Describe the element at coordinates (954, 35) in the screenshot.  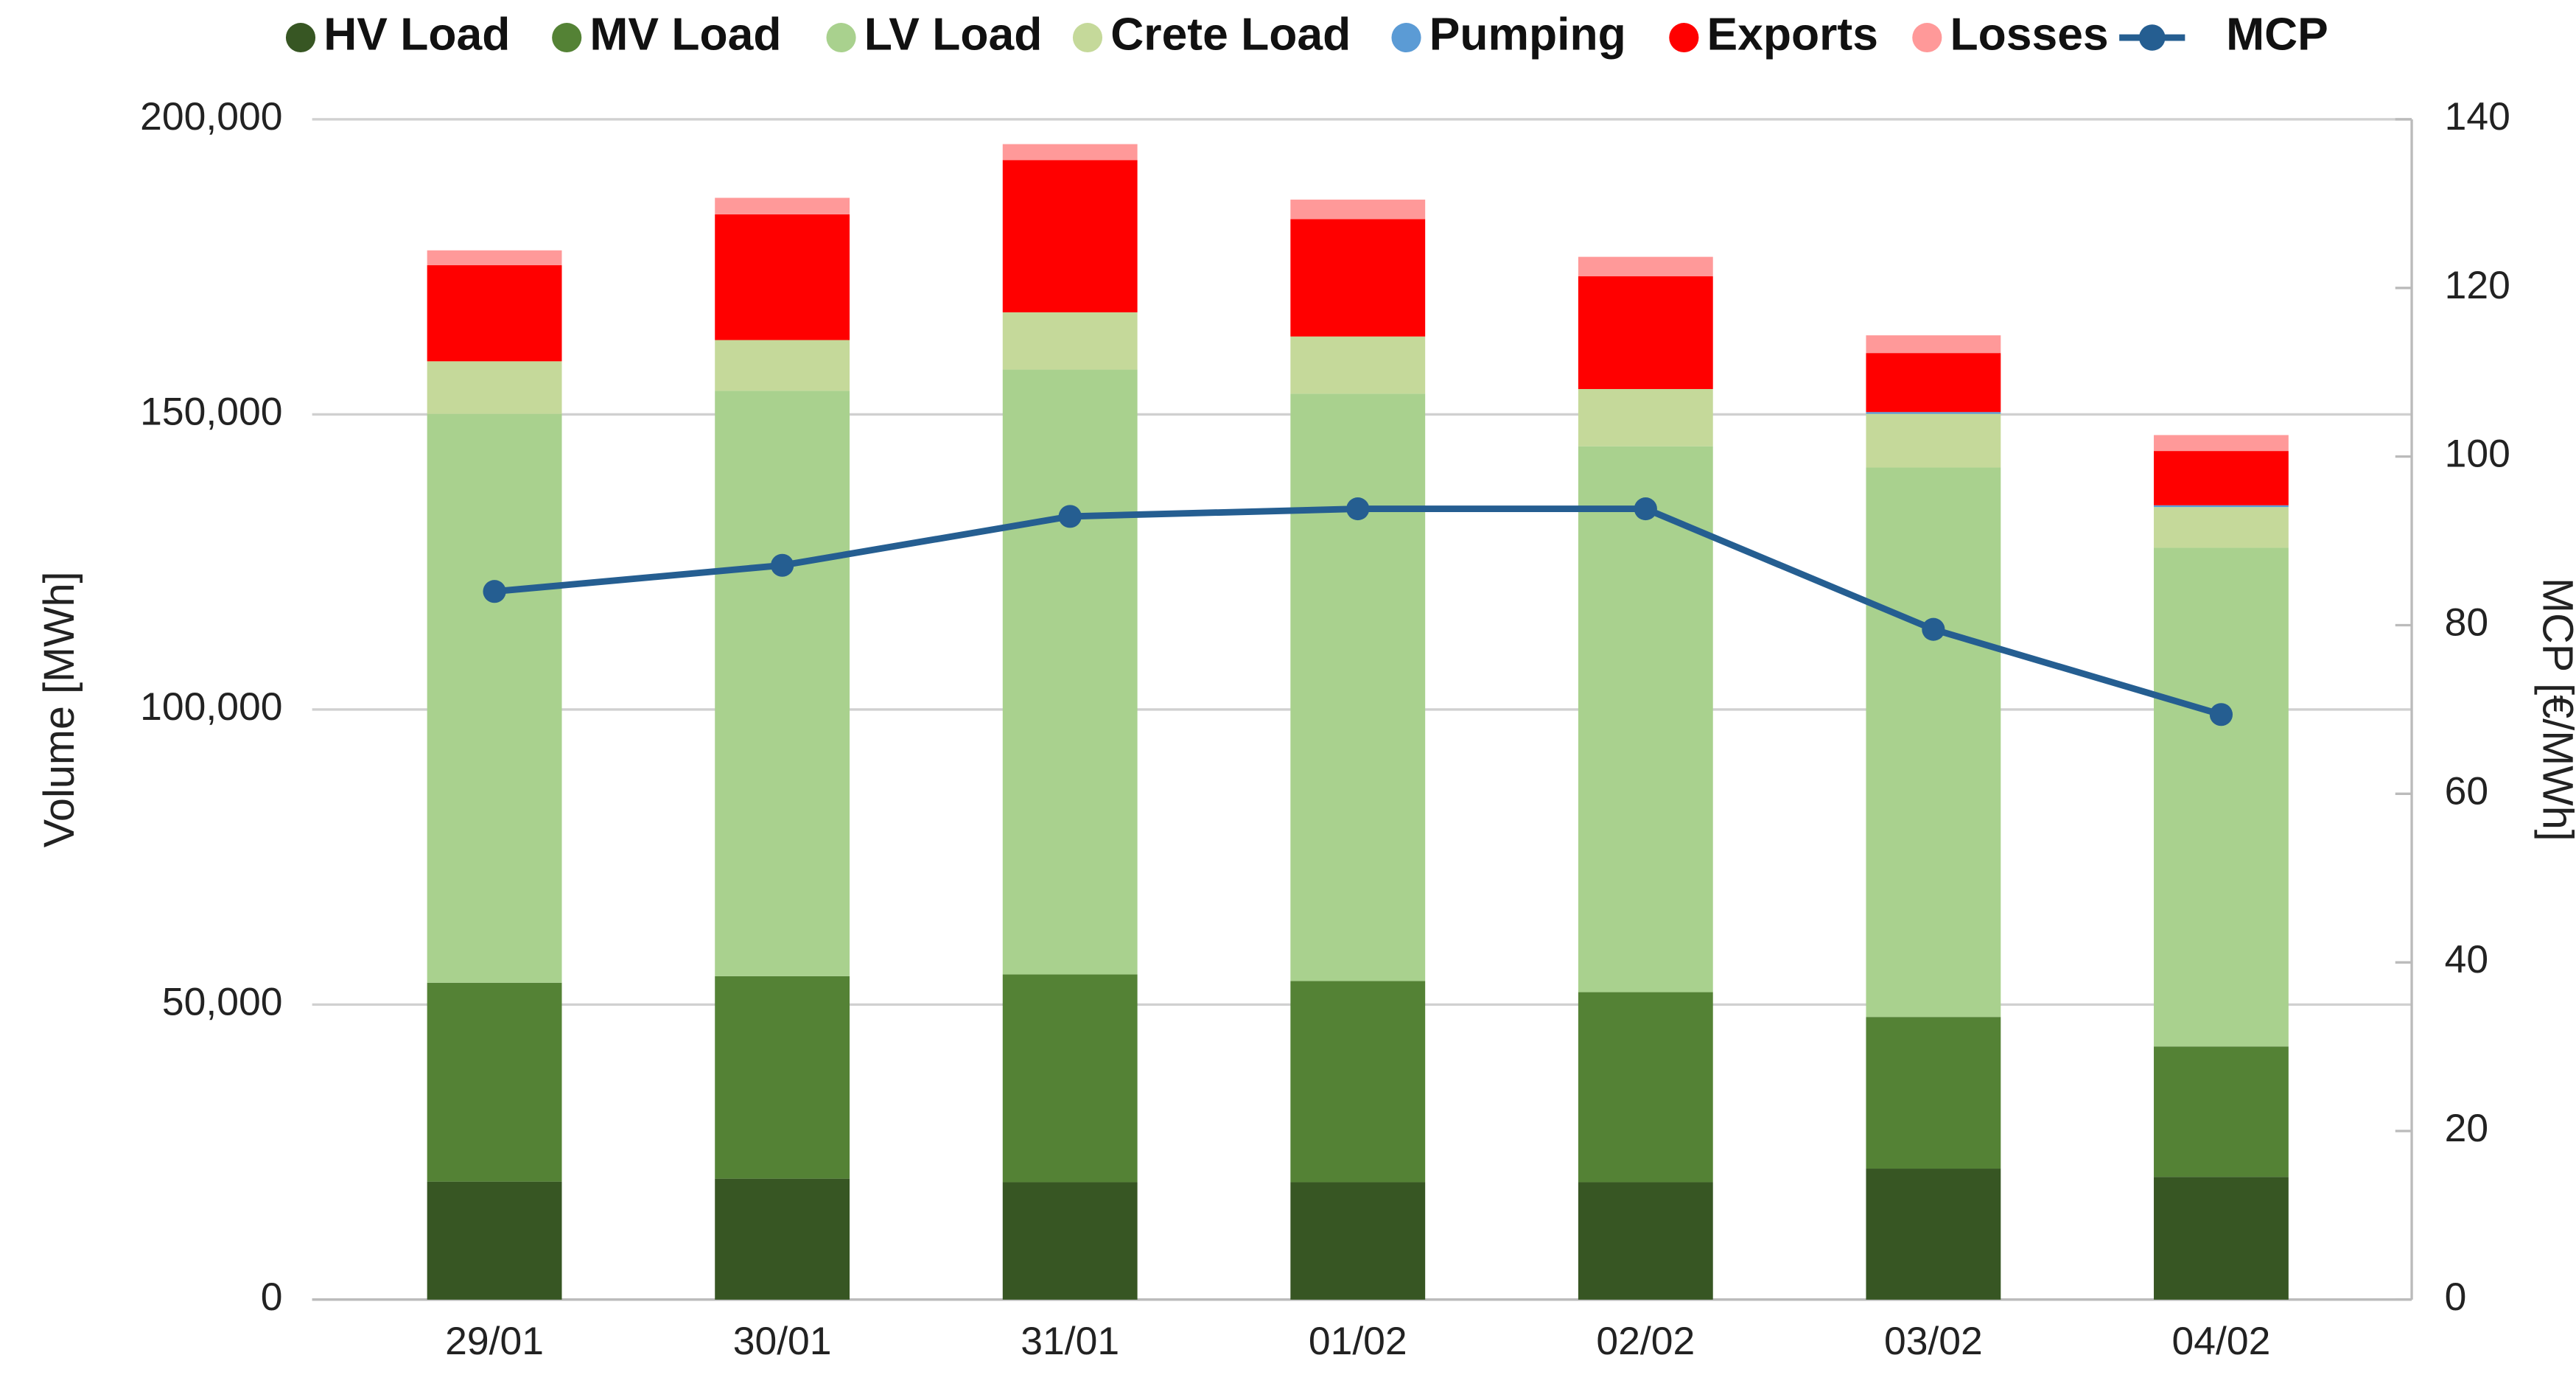
I see `legend-label: LV Load` at that location.